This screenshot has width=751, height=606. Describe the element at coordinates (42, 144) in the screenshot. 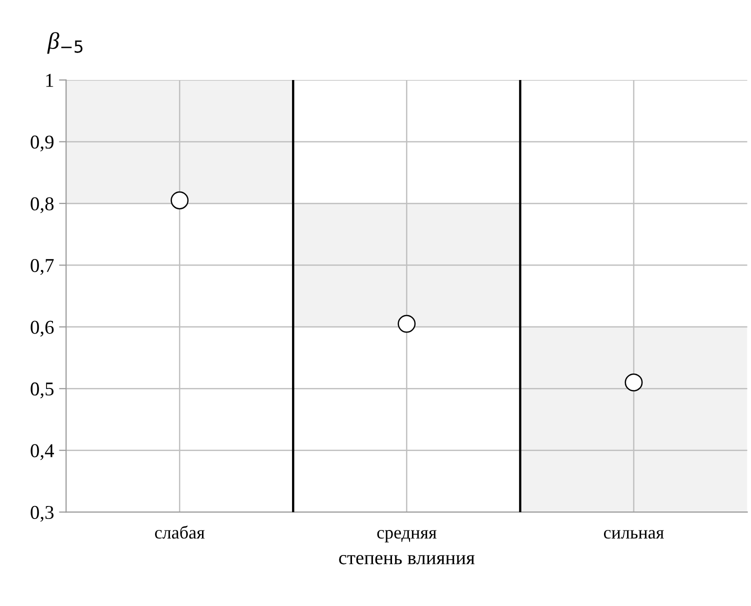

I see `y-tick-label: 0,9` at that location.